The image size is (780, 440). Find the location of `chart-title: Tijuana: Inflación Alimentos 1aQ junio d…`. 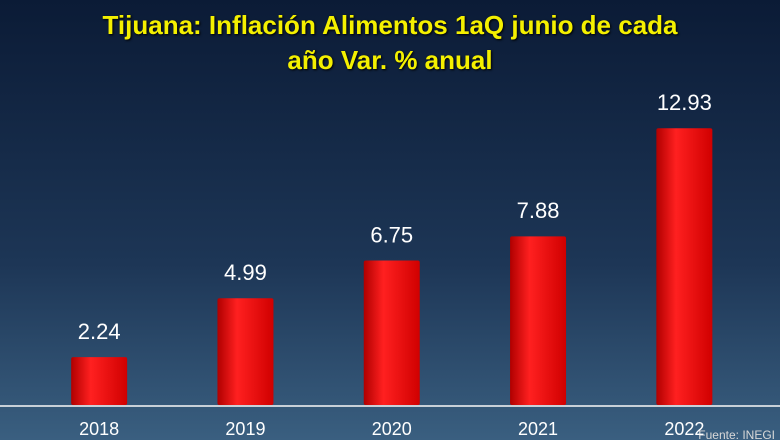

chart-title: Tijuana: Inflación Alimentos 1aQ junio d… is located at coordinates (390, 42).